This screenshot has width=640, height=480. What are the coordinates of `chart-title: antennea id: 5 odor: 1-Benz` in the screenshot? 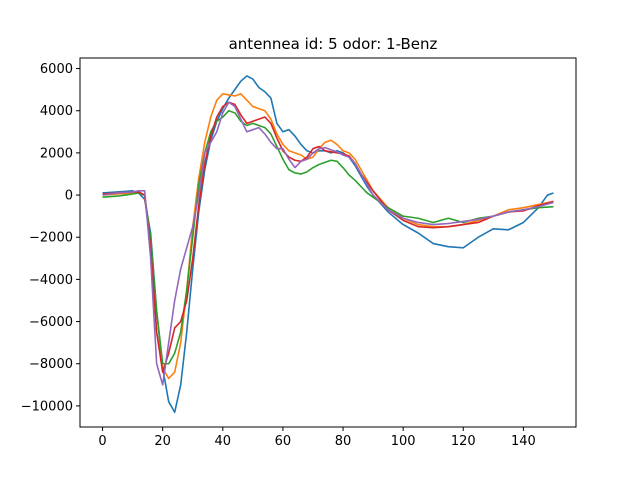 It's located at (333, 44).